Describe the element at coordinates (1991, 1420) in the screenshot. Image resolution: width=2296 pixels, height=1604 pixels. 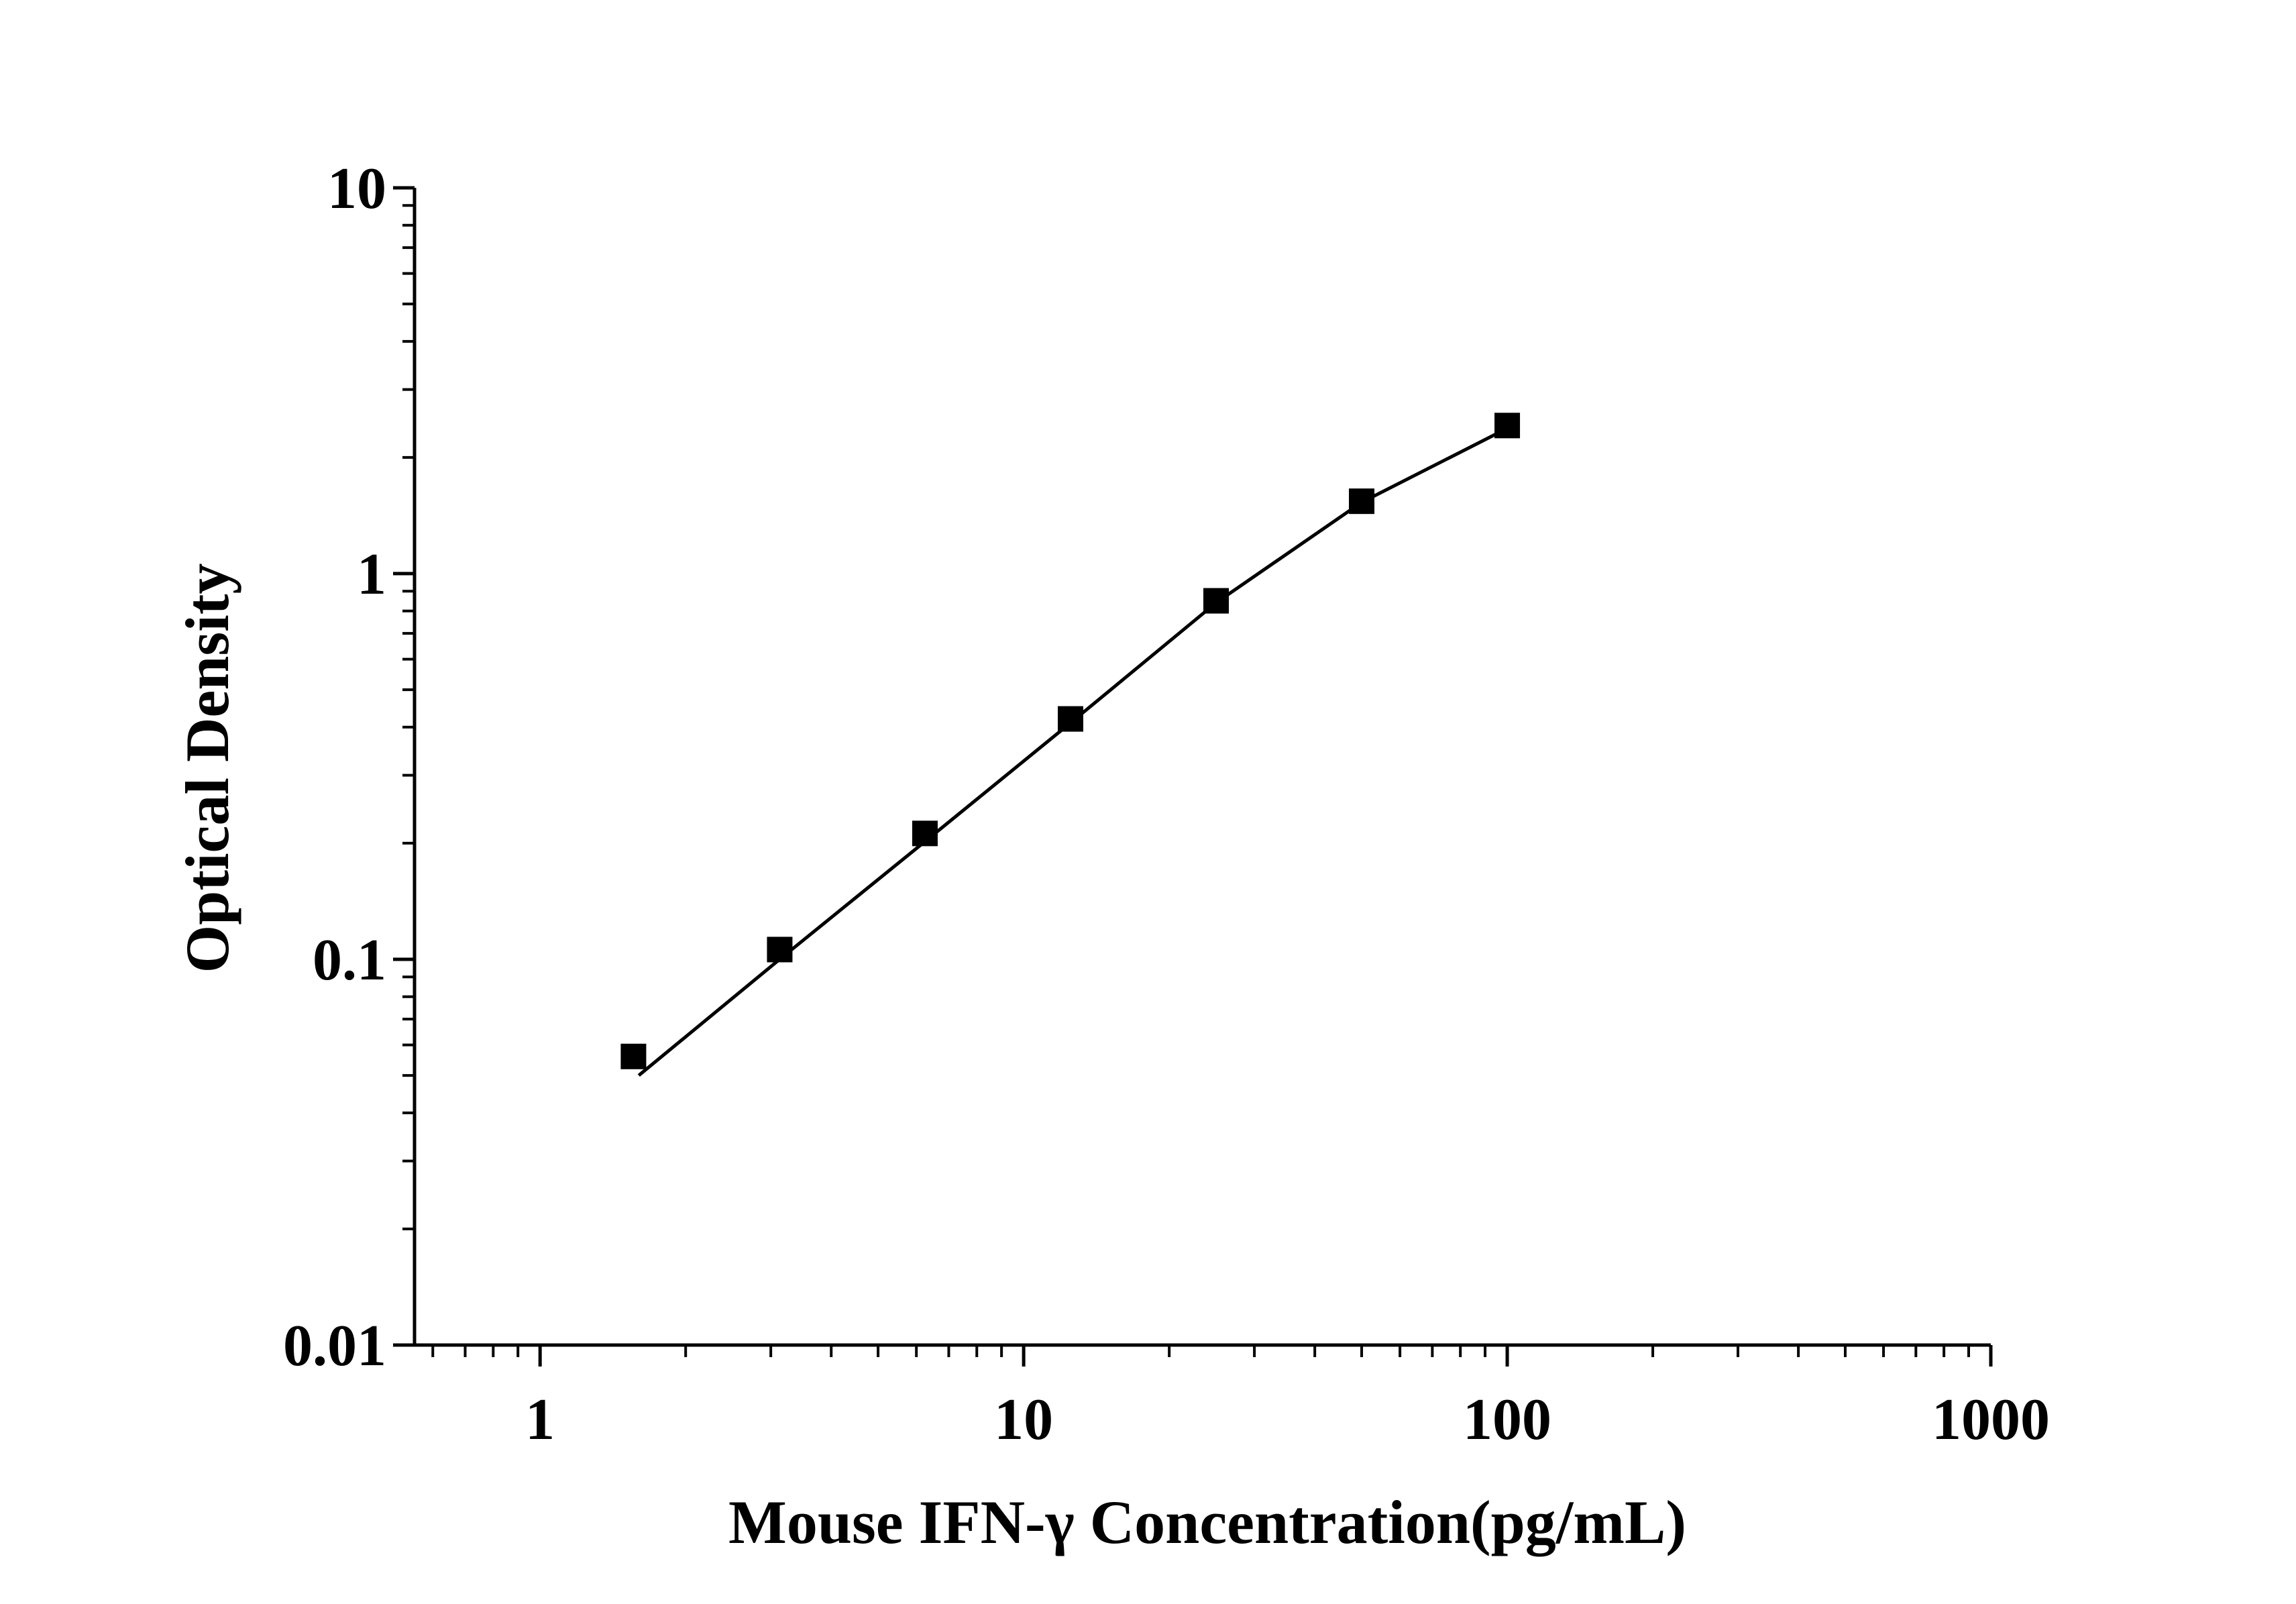
I see `x-tick-label: 1000` at that location.